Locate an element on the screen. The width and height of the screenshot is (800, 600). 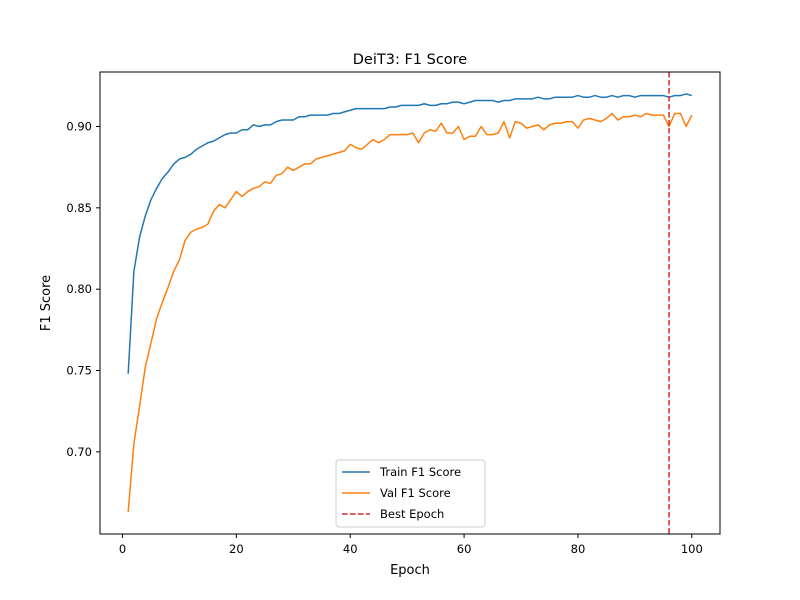
x-tick-label: 100 is located at coordinates (692, 549).